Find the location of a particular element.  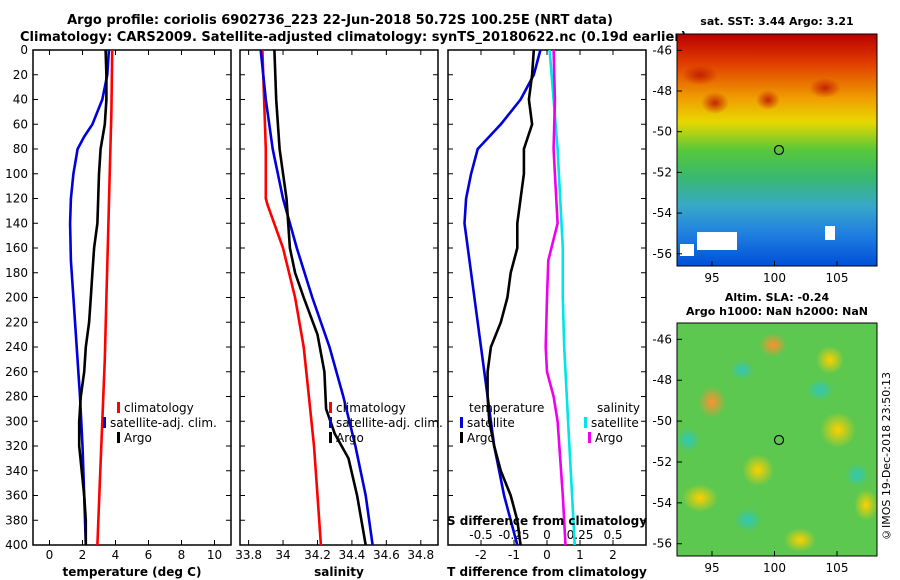

sla-map is located at coordinates (777, 439).